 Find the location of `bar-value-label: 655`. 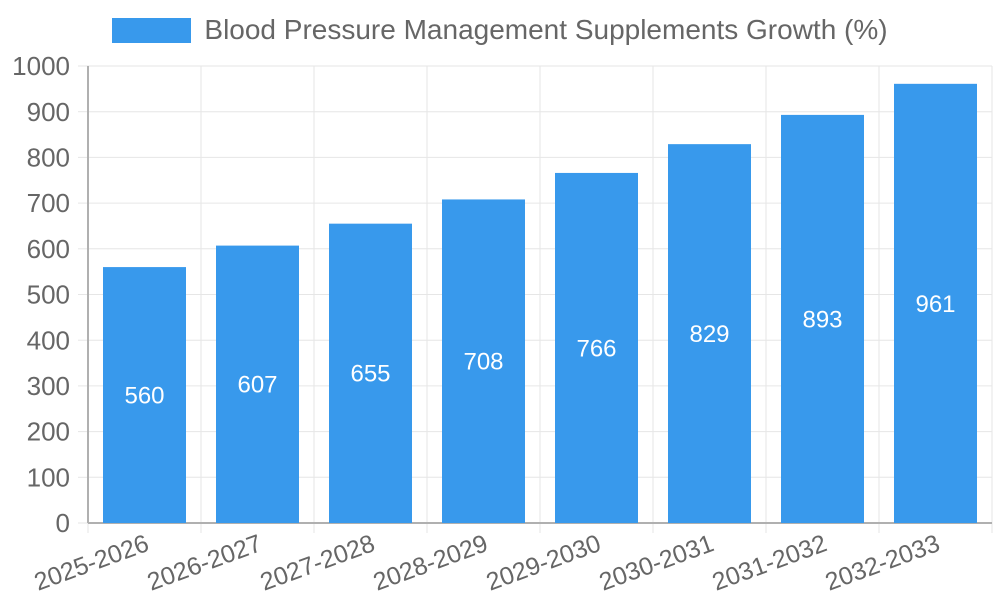

bar-value-label: 655 is located at coordinates (370, 374).